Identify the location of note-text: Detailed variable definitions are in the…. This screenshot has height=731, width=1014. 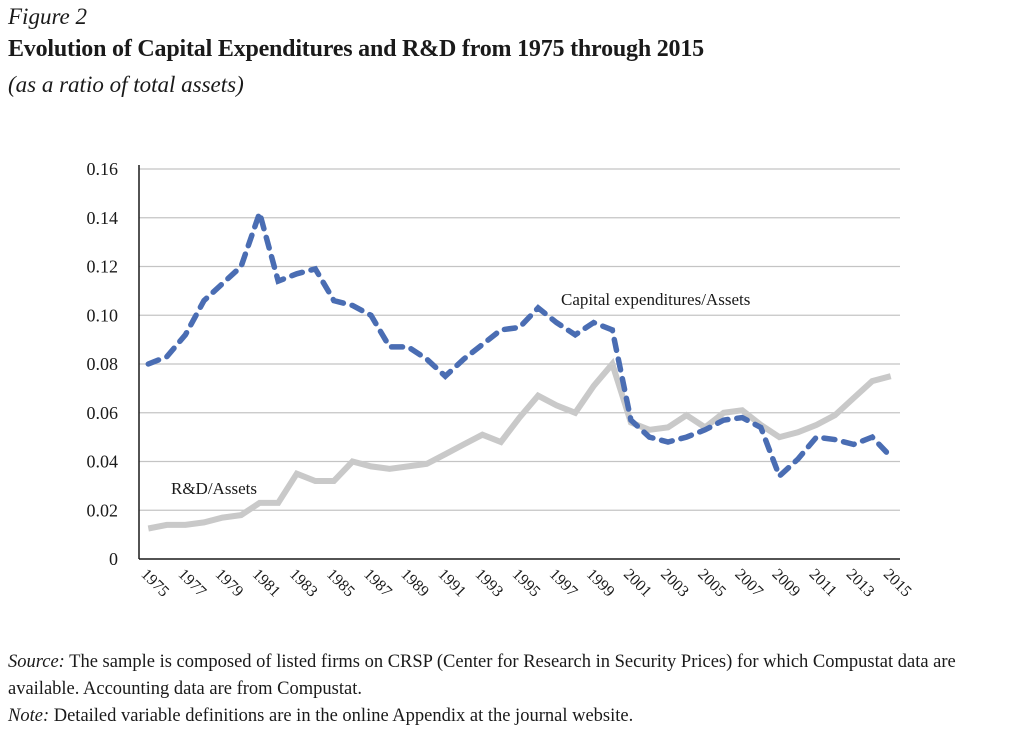
(341, 716).